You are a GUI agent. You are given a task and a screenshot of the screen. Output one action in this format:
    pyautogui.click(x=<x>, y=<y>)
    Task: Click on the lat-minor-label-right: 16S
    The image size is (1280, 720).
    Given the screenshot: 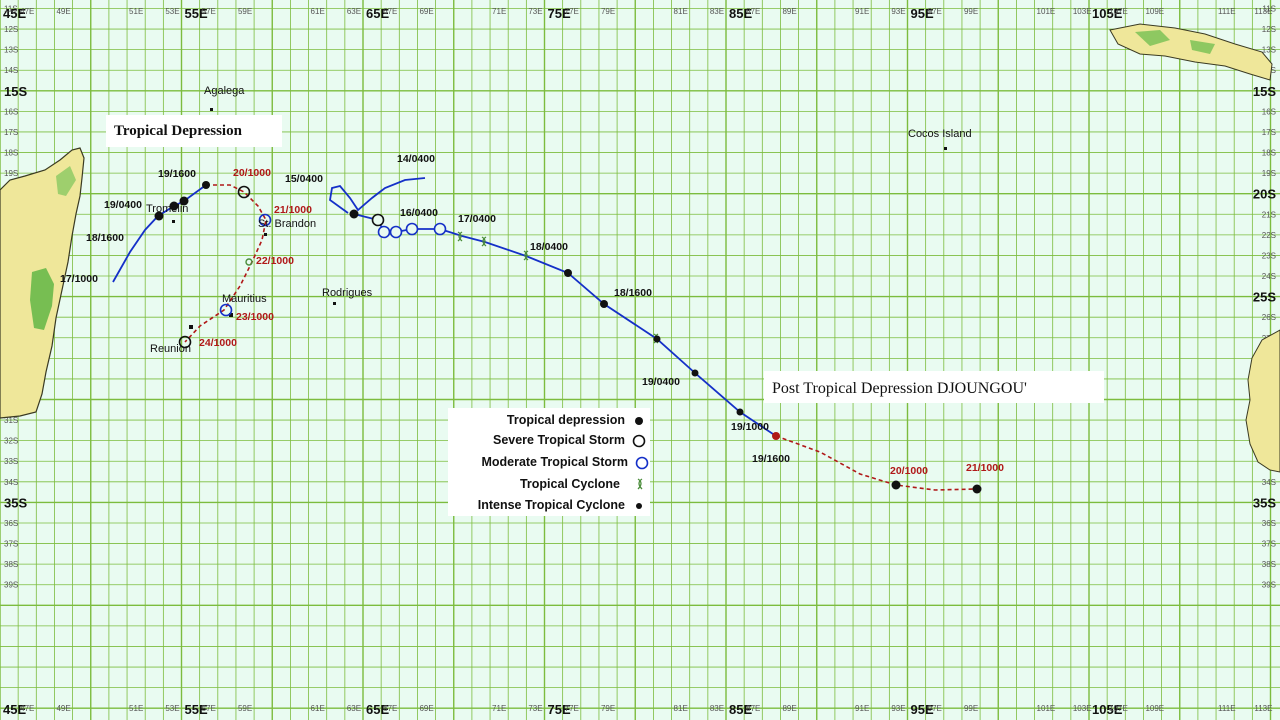 What is the action you would take?
    pyautogui.click(x=1269, y=111)
    